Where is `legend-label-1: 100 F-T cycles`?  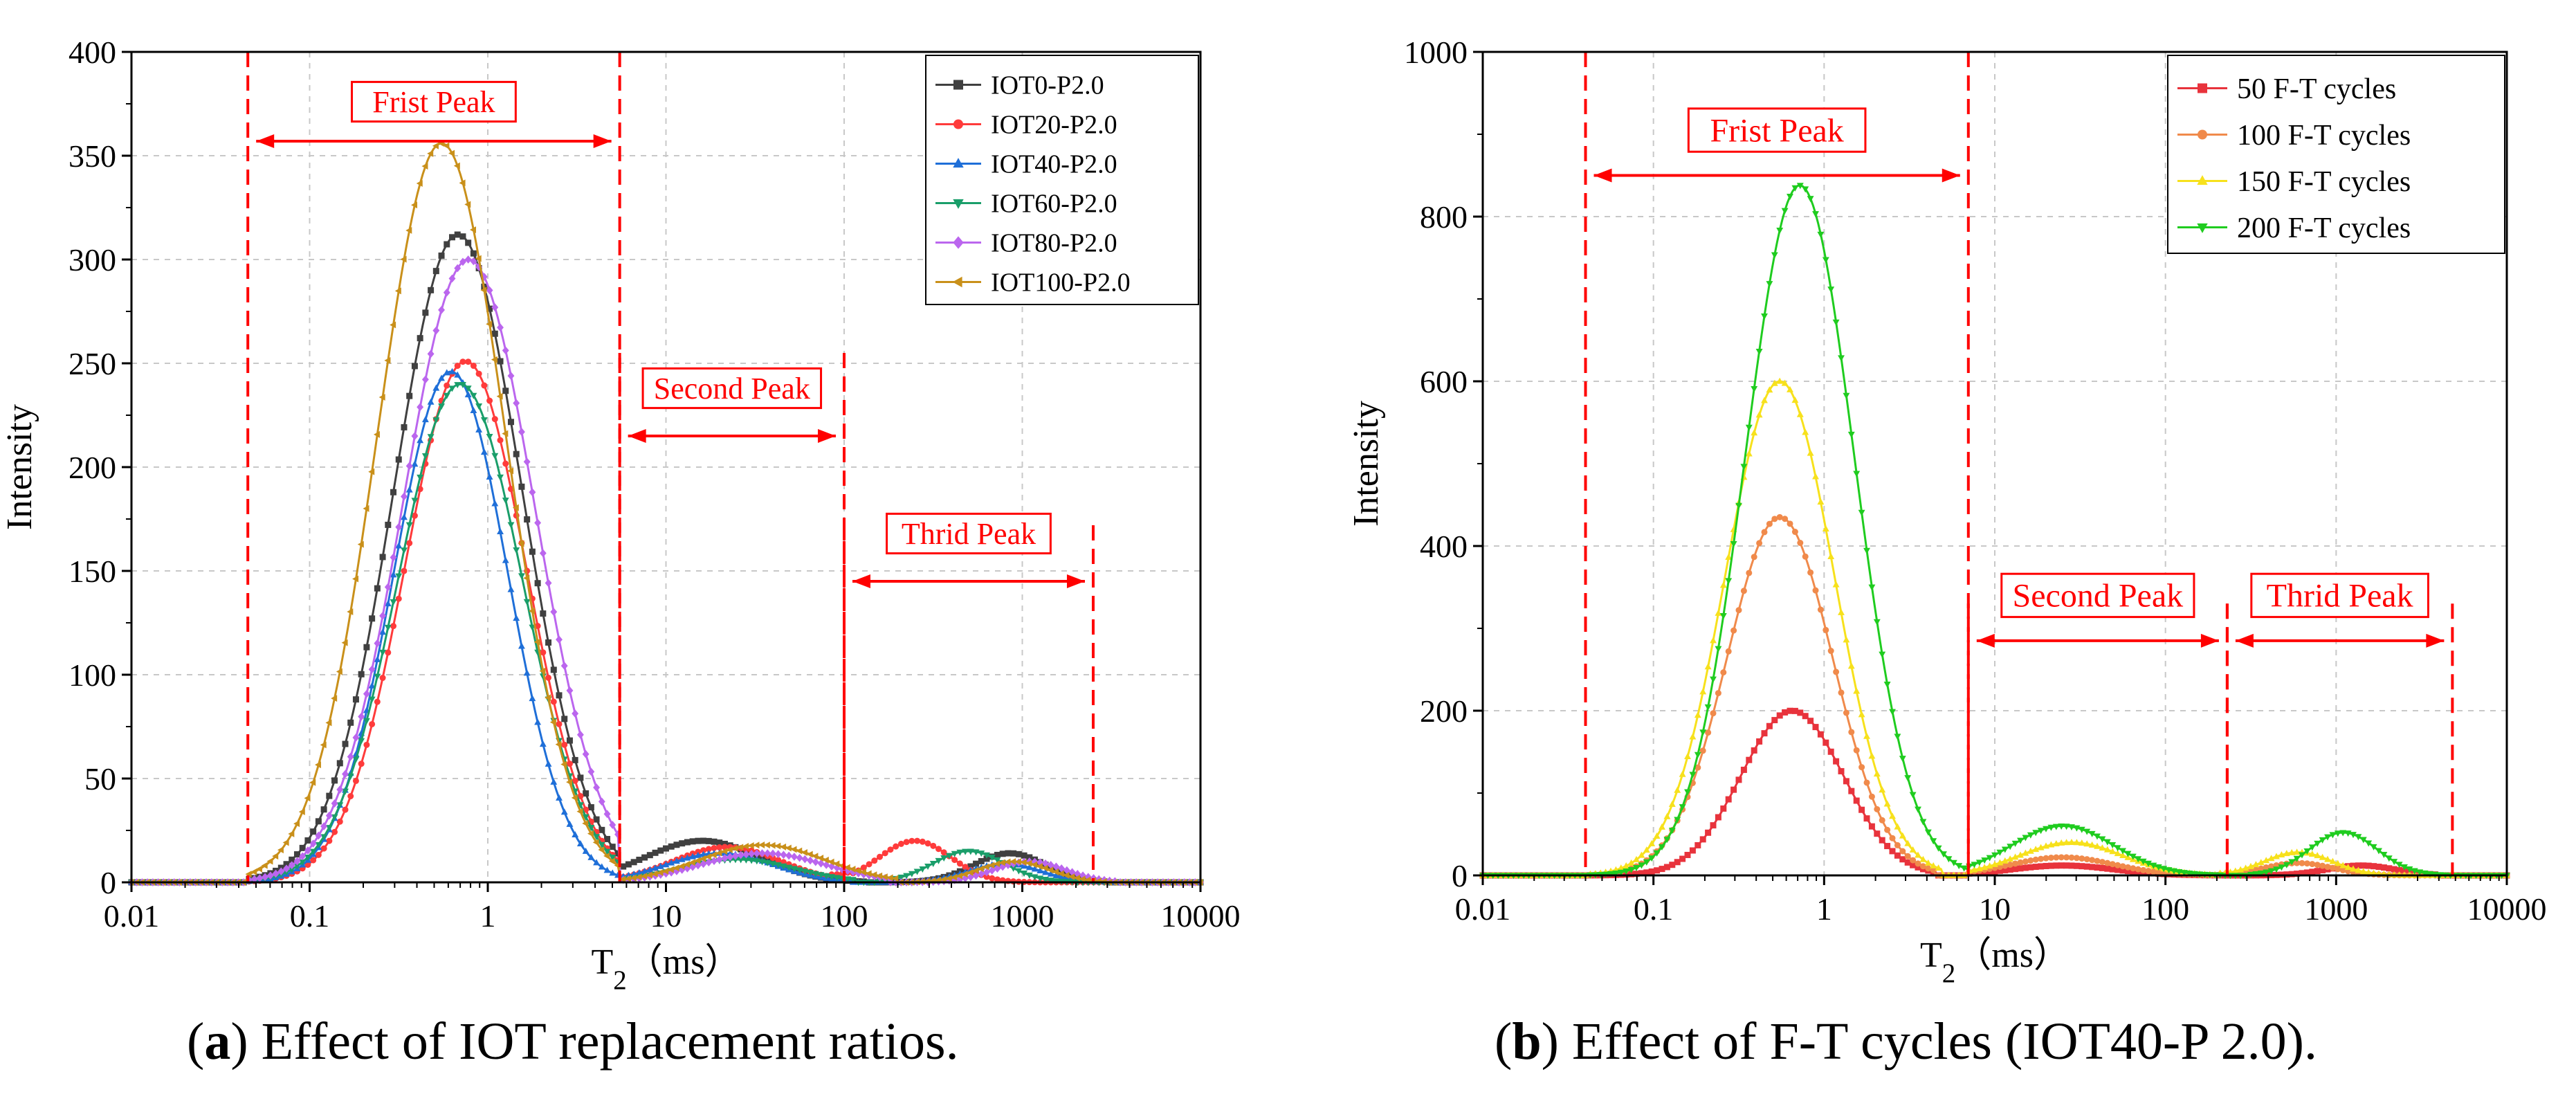 legend-label-1: 100 F-T cycles is located at coordinates (2324, 136).